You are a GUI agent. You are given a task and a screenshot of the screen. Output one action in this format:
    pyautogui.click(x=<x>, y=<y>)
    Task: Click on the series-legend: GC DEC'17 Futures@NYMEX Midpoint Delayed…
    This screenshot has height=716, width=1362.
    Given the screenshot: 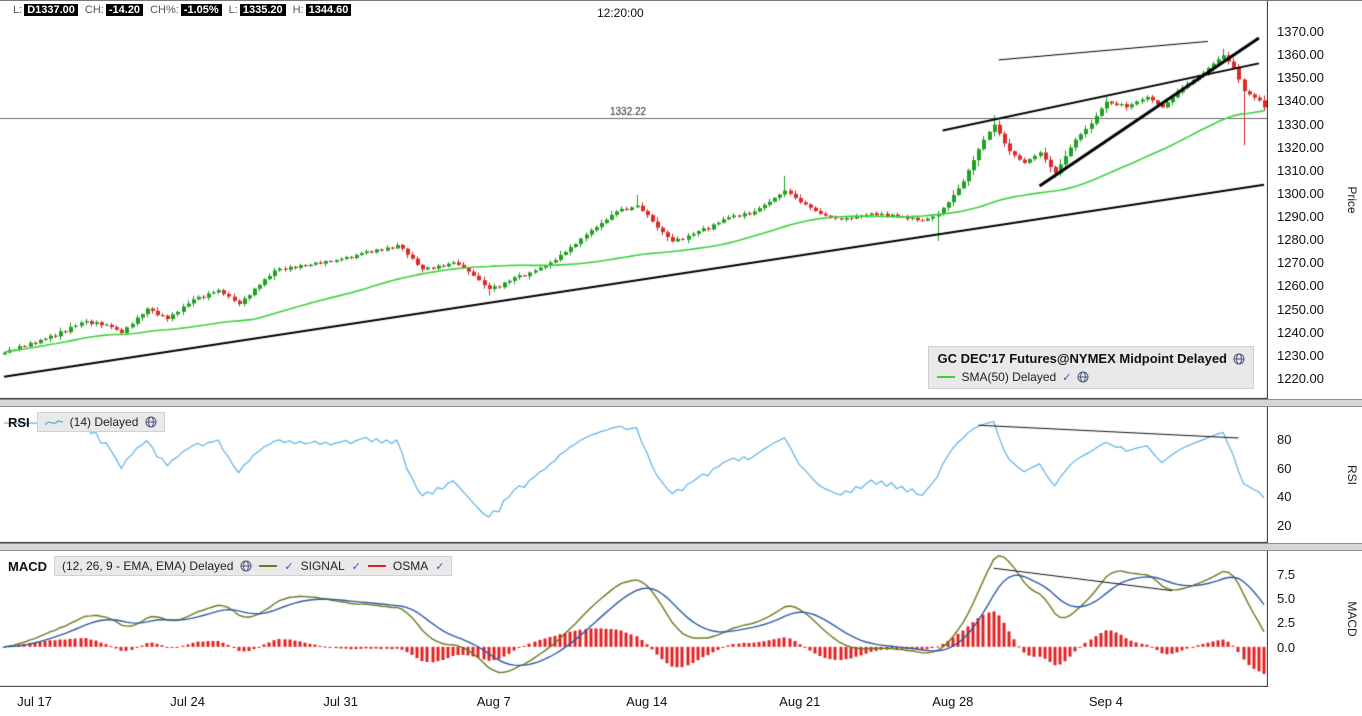 What is the action you would take?
    pyautogui.click(x=1091, y=367)
    